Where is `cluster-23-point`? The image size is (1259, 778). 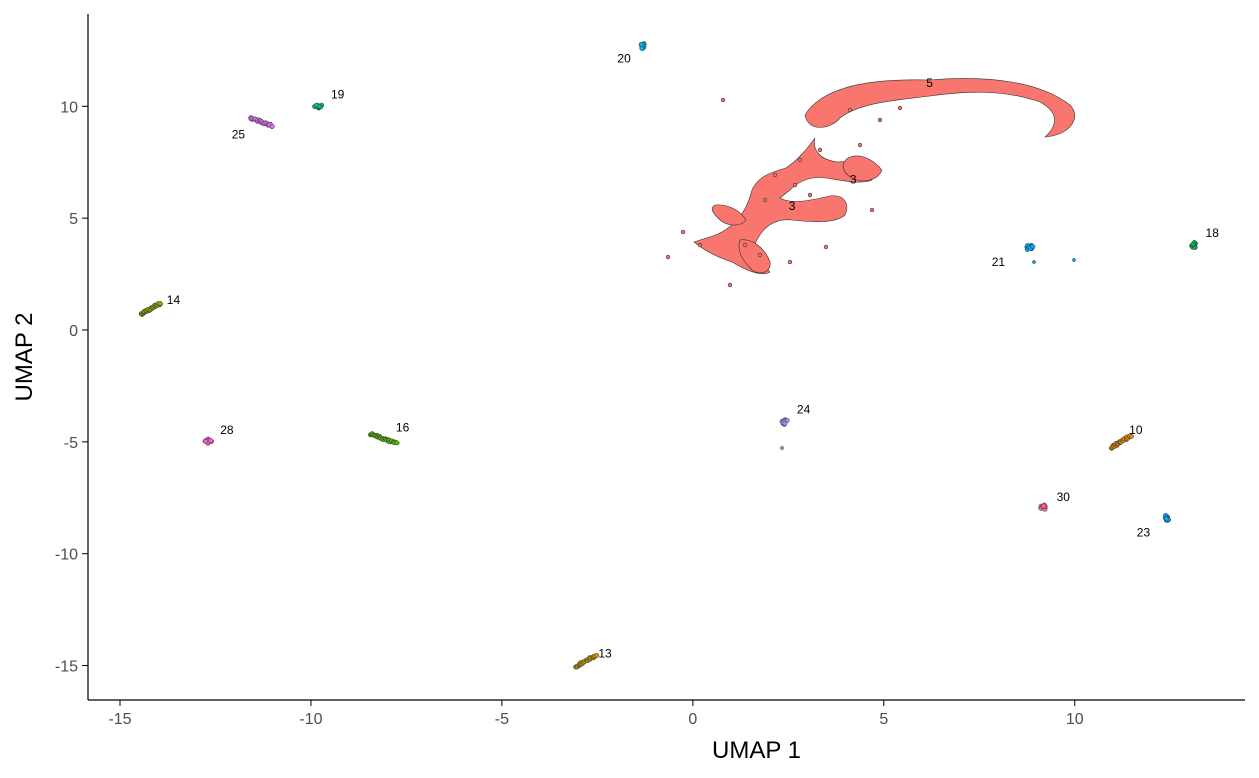 cluster-23-point is located at coordinates (1167, 519).